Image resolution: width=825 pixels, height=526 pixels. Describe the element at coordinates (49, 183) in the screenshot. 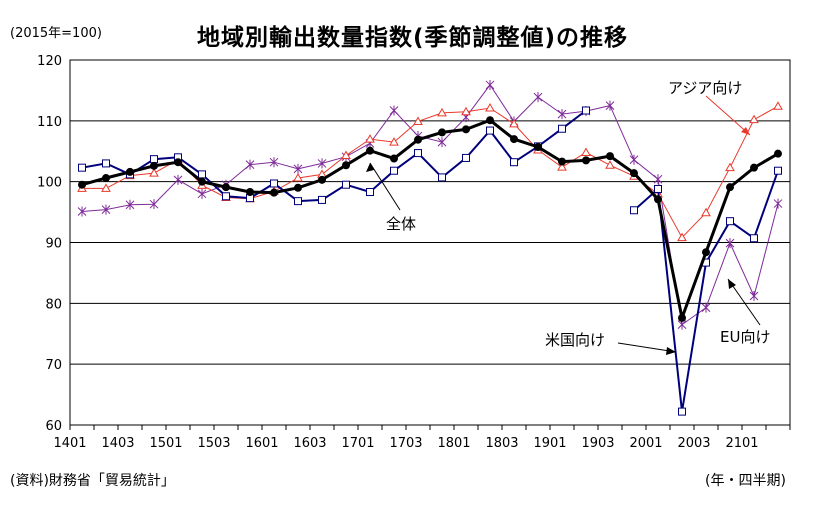

I see `y-tick-label: 100` at that location.